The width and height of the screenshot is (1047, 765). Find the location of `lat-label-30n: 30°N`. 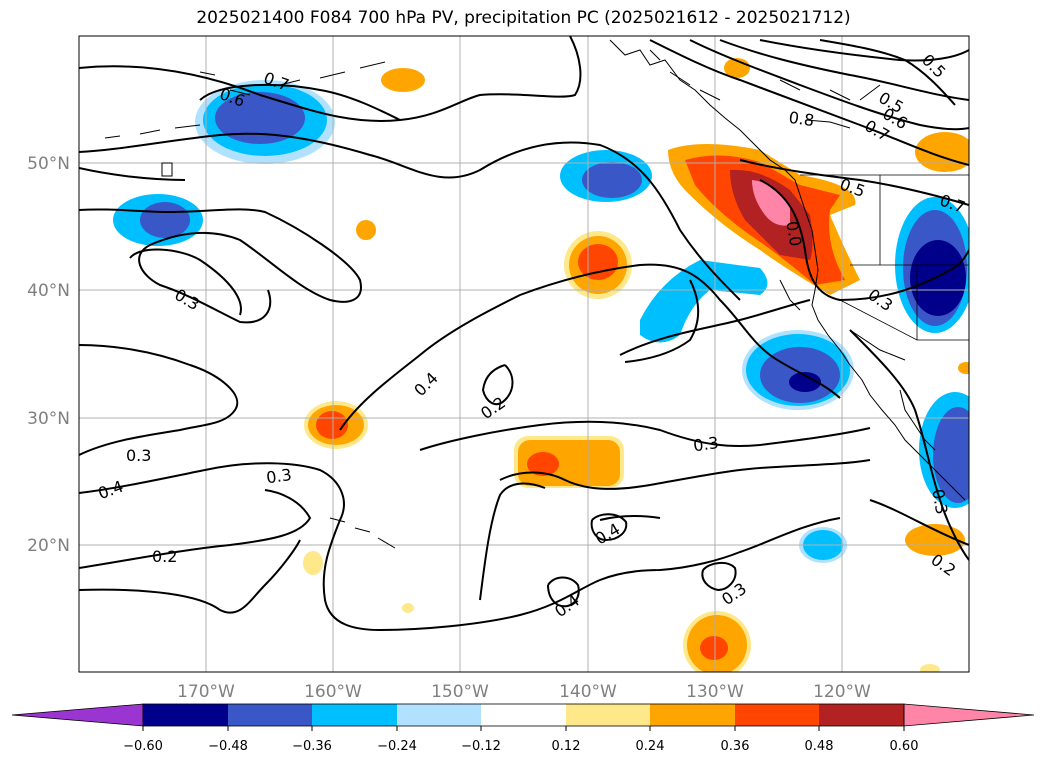

lat-label-30n: 30°N is located at coordinates (48, 419).